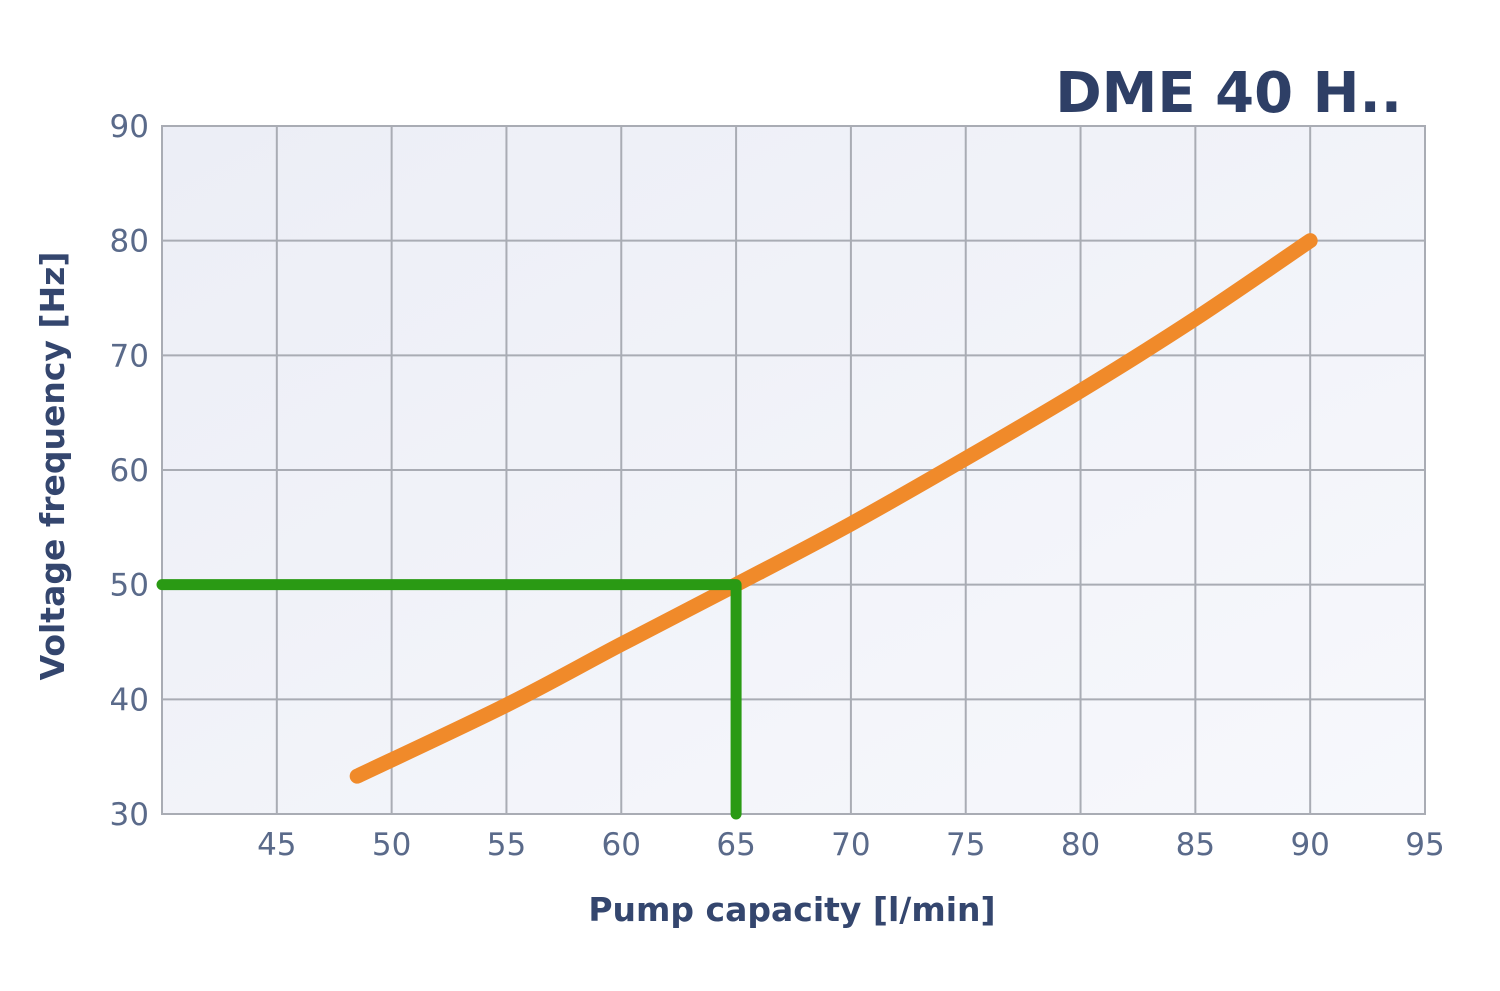 Image resolution: width=1500 pixels, height=991 pixels. Describe the element at coordinates (129, 700) in the screenshot. I see `y-tick-label-40: 40` at that location.